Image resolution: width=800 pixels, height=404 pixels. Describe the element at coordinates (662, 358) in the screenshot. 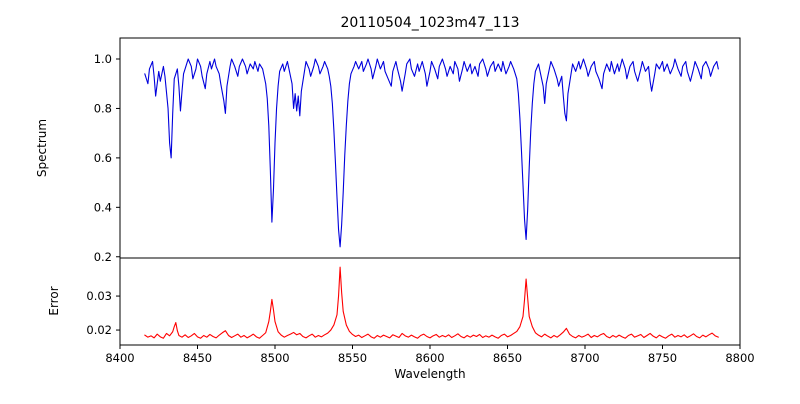

I see `x-tick-label: 8750` at that location.